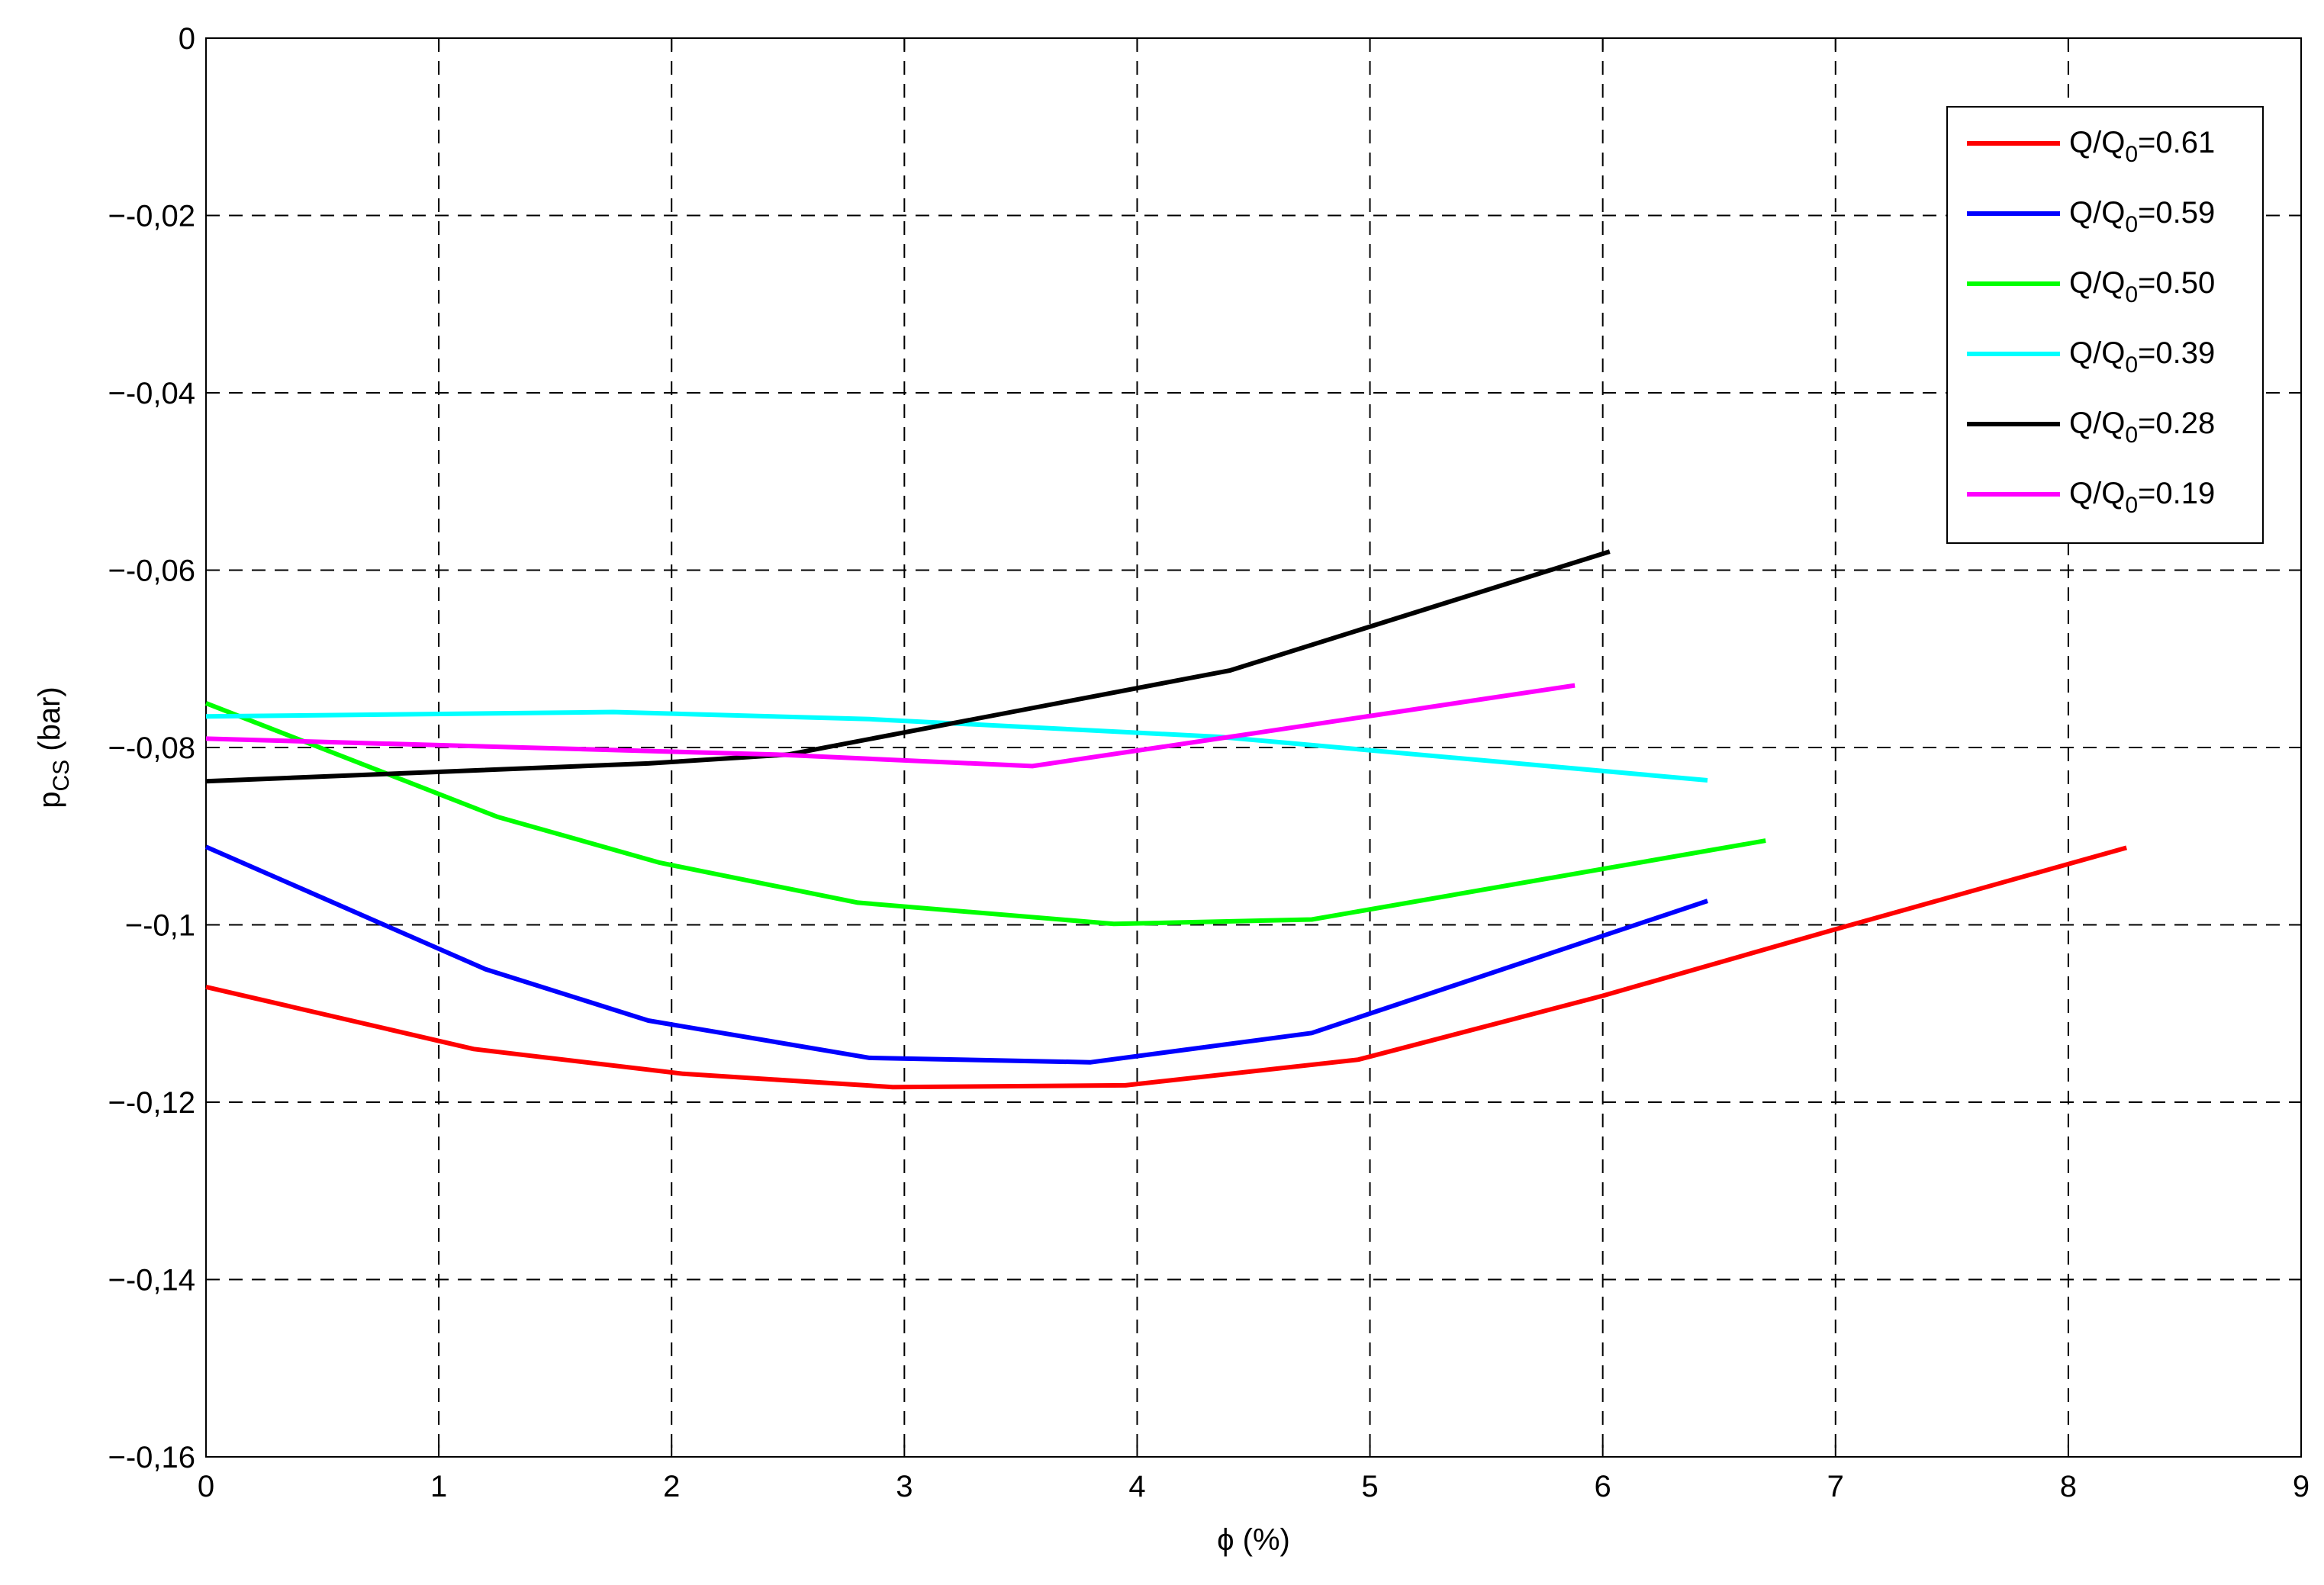 This screenshot has width=2324, height=1585. I want to click on y-axis-label-sub: CS, so click(61, 776).